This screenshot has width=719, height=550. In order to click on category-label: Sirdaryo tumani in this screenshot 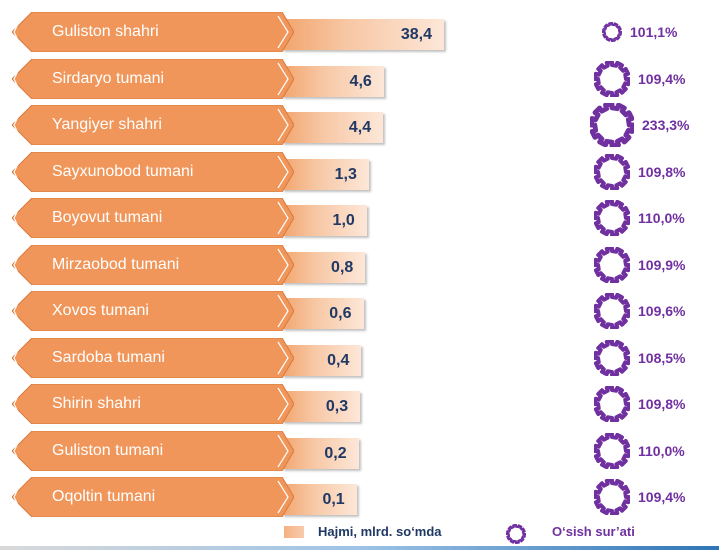, I will do `click(108, 78)`.